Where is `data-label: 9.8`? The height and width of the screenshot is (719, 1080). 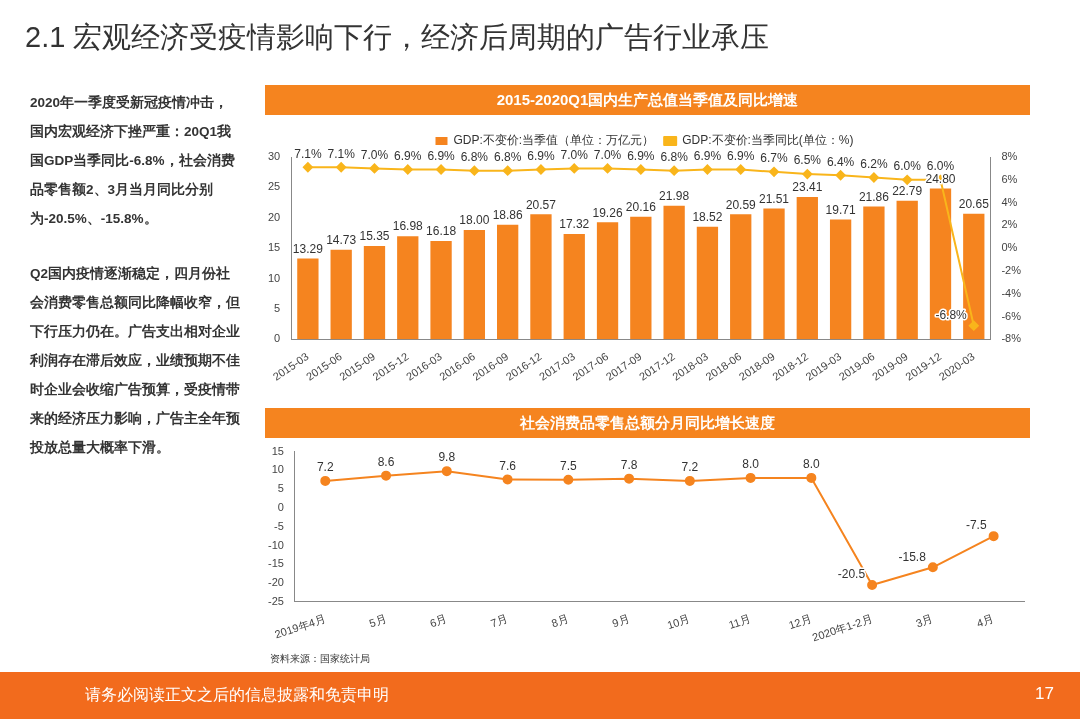
data-label: 9.8 is located at coordinates (447, 457).